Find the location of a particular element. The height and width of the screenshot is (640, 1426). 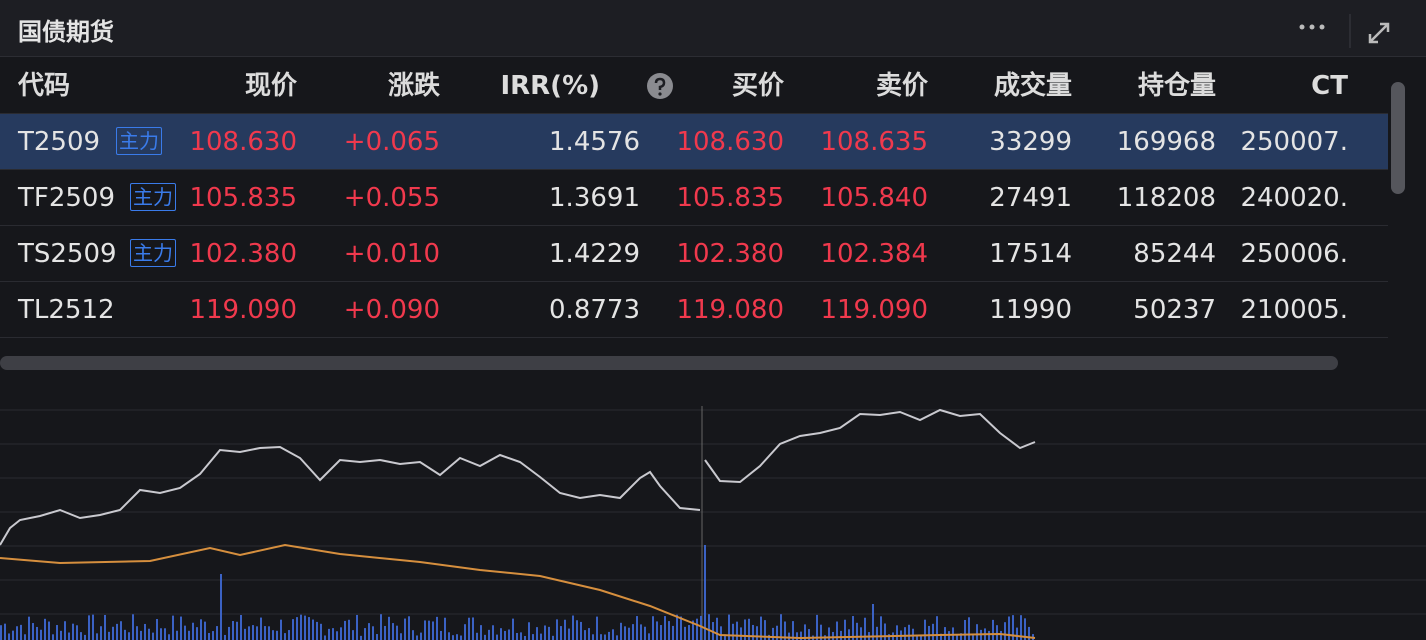

cell-bid: 108.630 is located at coordinates (730, 142).